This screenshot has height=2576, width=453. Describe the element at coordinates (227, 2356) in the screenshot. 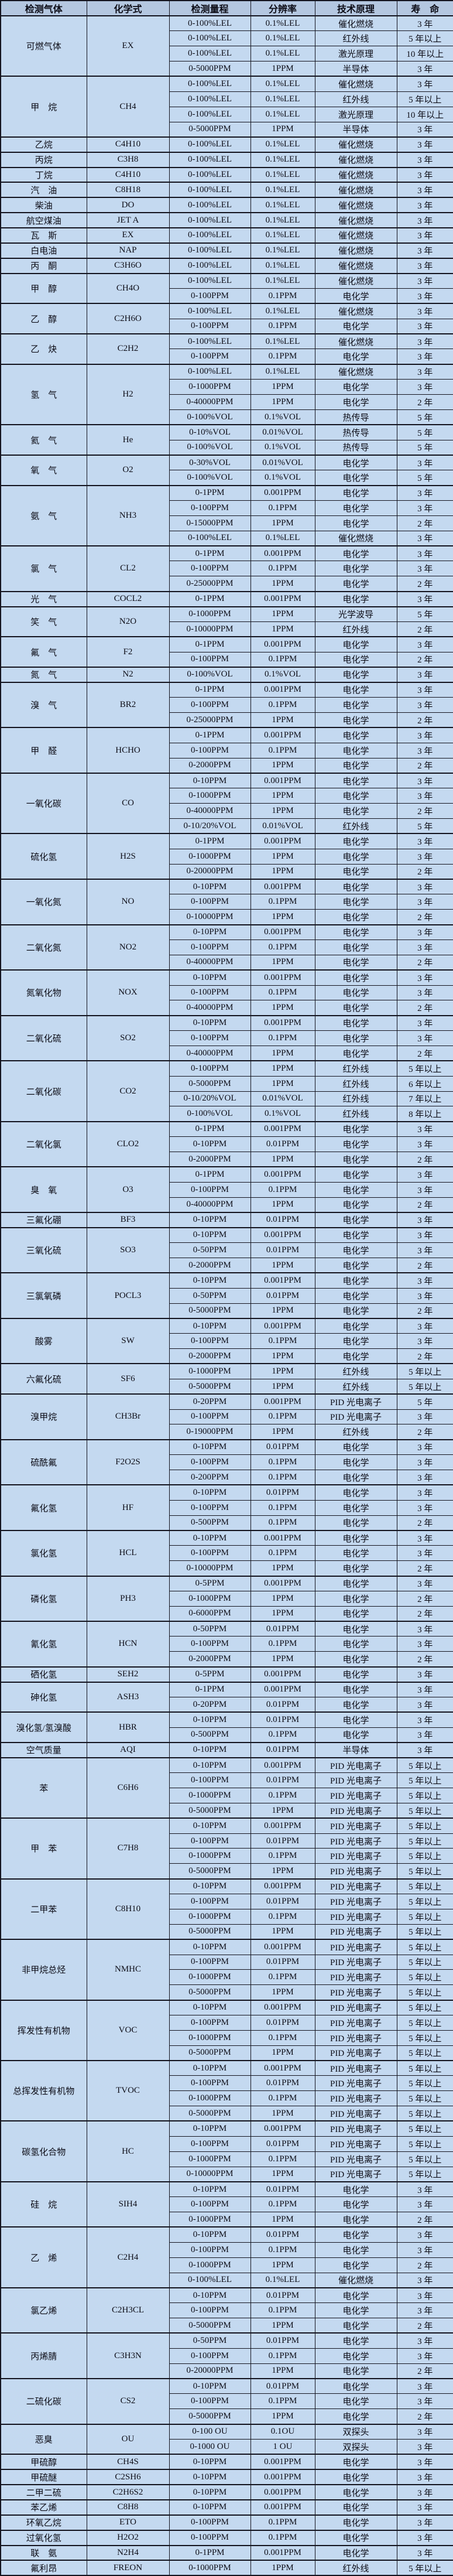

I see `gas-group-row: 丙烯腈 C3H3N 0-50PPM 0.01PPM 电化学 3 年` at that location.